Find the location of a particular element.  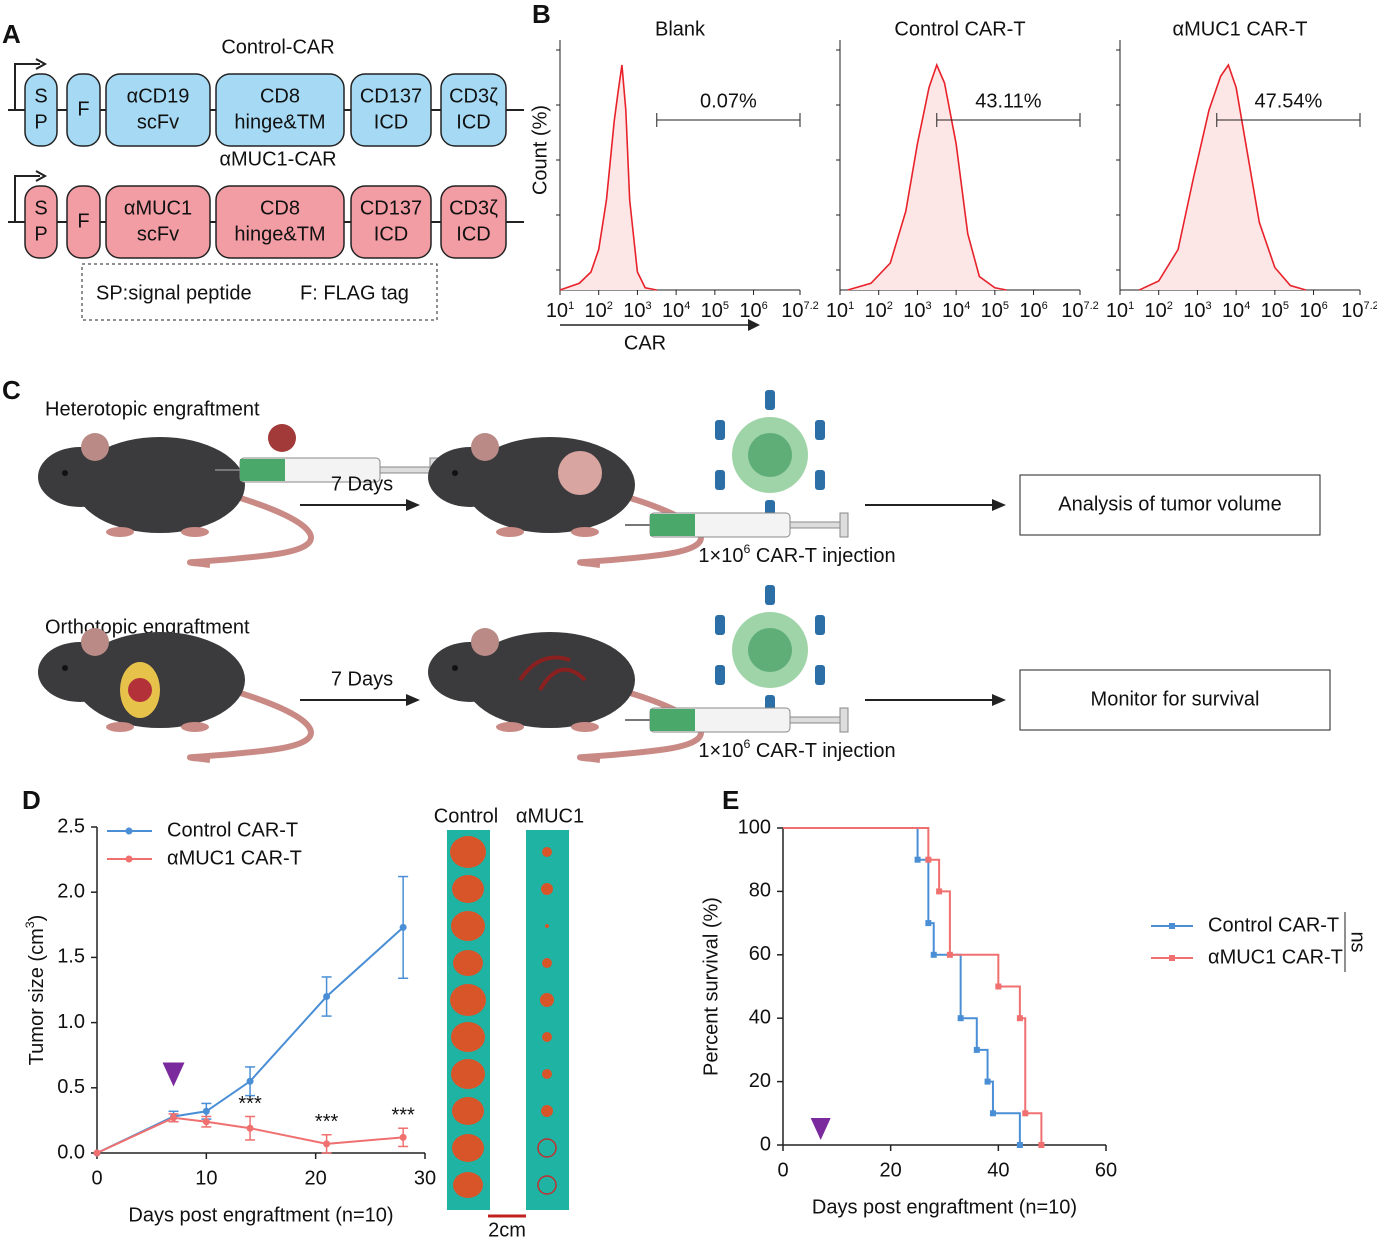

survival-curve is located at coordinates (913, 986).